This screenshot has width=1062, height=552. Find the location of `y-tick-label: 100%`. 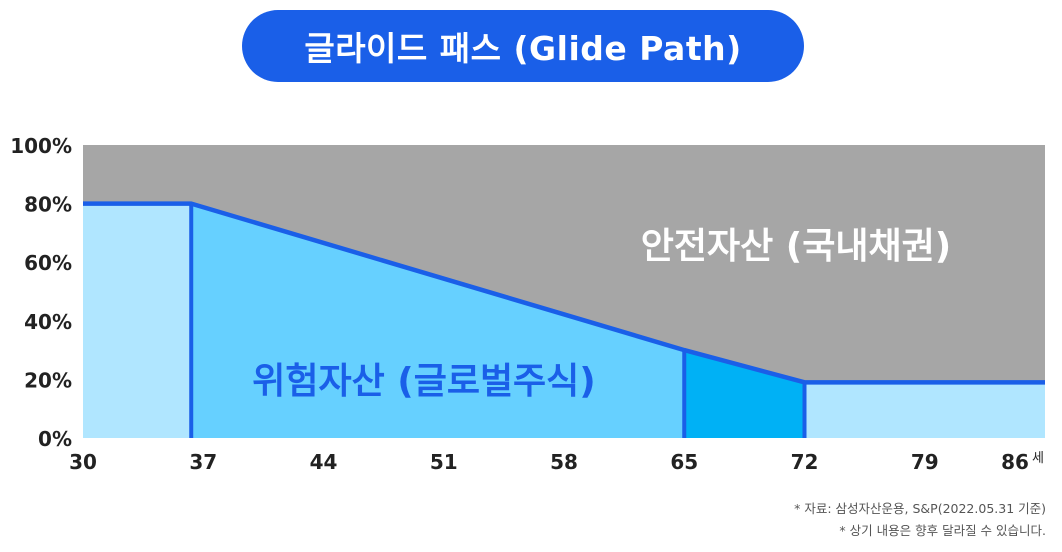

y-tick-label: 100% is located at coordinates (41, 146).